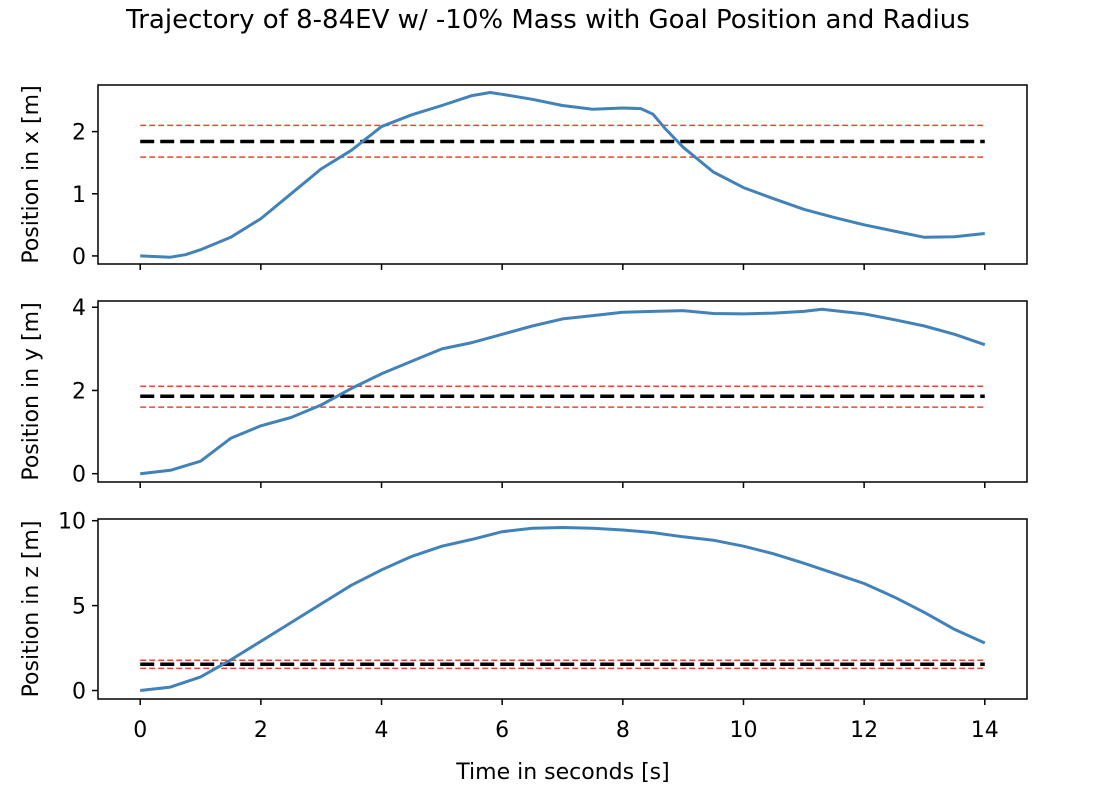 The width and height of the screenshot is (1096, 788). I want to click on x-axis-label: Time in seconds [s], so click(562, 772).